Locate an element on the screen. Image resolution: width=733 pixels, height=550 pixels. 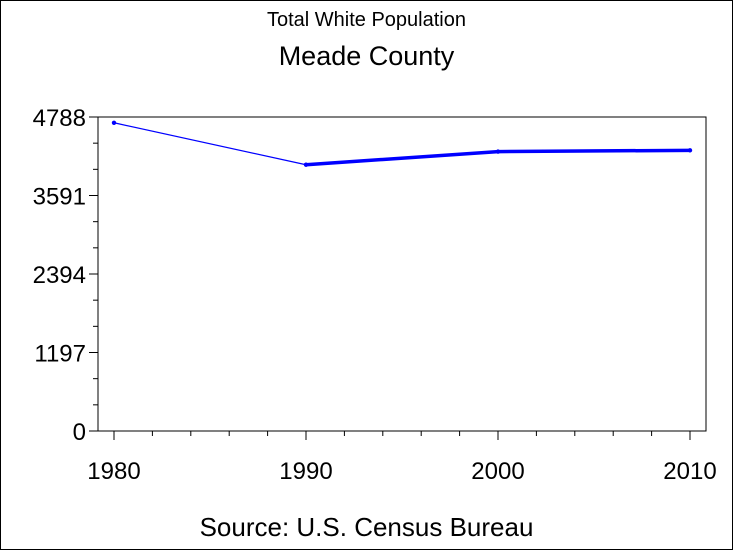
x-tick-label: 1980 is located at coordinates (113, 471).